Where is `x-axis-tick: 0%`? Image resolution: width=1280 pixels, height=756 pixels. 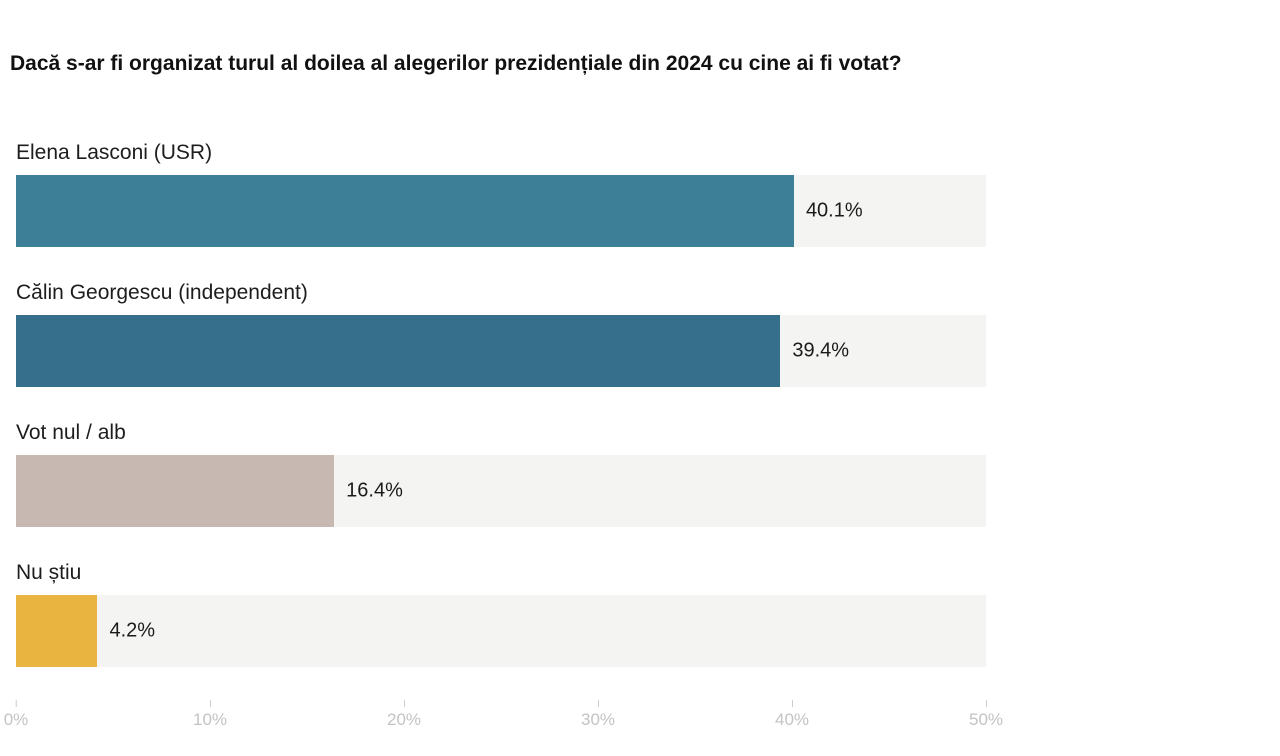 x-axis-tick: 0% is located at coordinates (16, 715).